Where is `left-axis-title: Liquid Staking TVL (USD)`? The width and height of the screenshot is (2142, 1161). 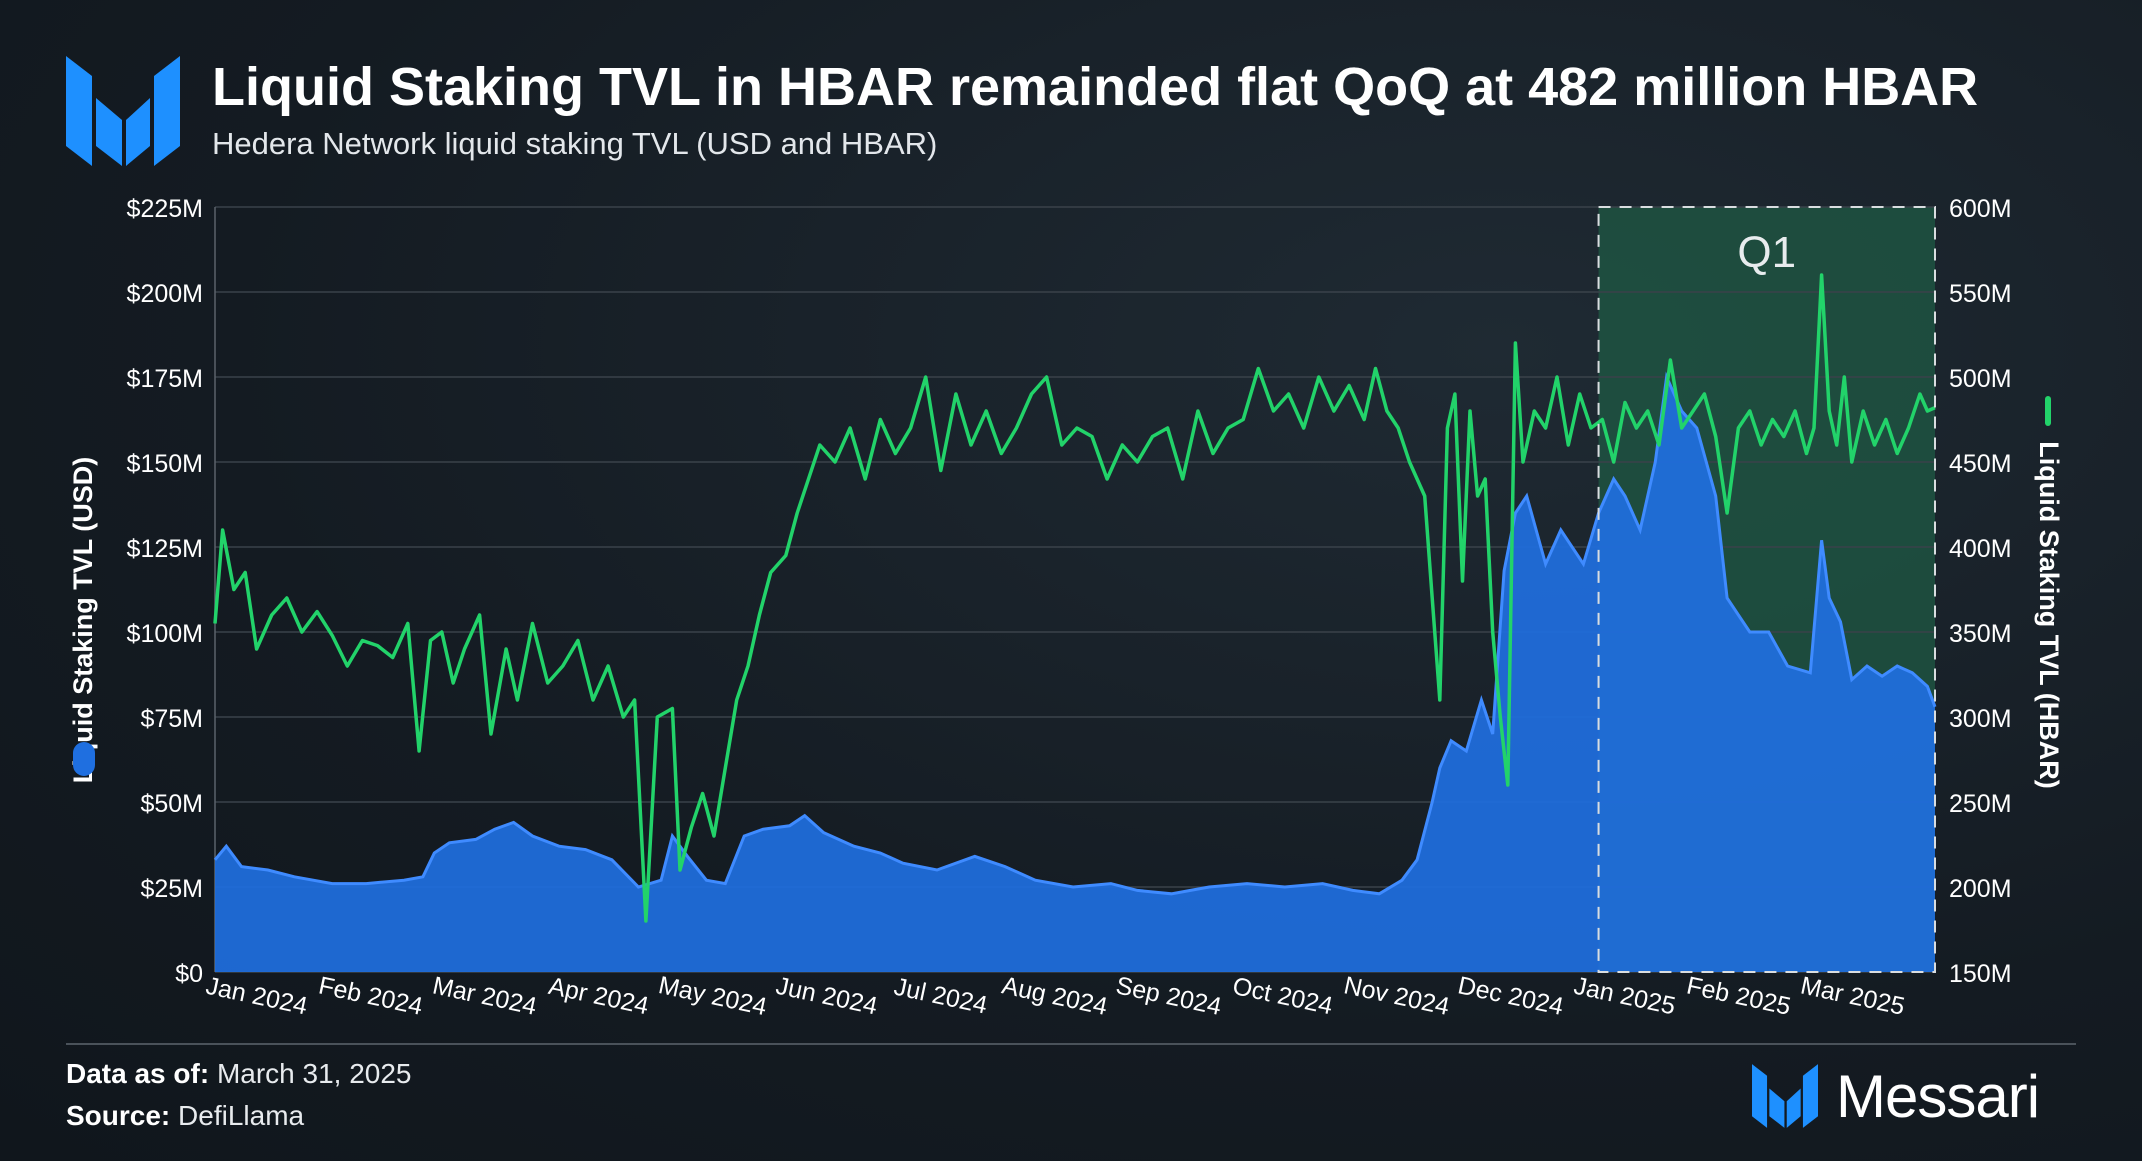 left-axis-title: Liquid Staking TVL (USD) is located at coordinates (83, 620).